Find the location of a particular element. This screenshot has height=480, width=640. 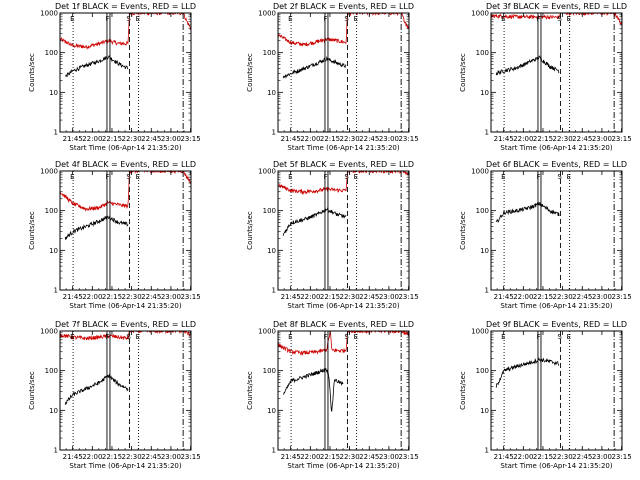

panel-title: Det 5f BLACK = Events, RED = LLD is located at coordinates (343, 164).